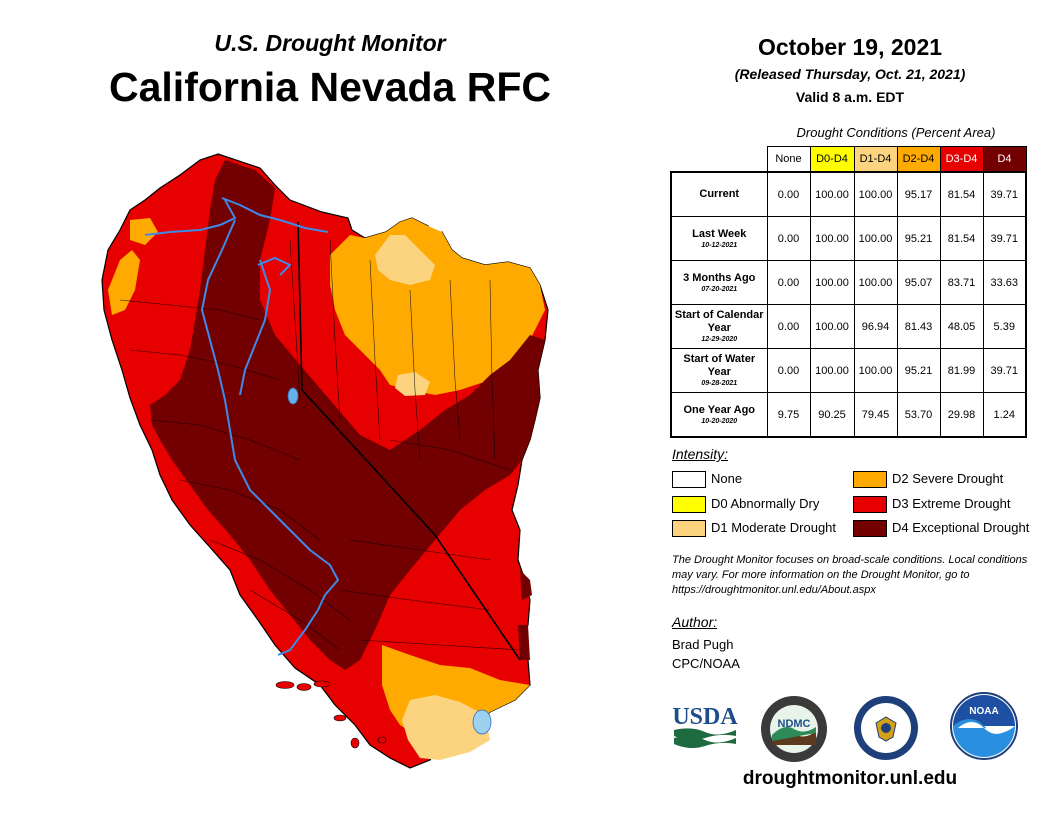  What do you see at coordinates (719, 326) in the screenshot?
I see `row-label: Start of Calendar Year 12-29-2020` at bounding box center [719, 326].